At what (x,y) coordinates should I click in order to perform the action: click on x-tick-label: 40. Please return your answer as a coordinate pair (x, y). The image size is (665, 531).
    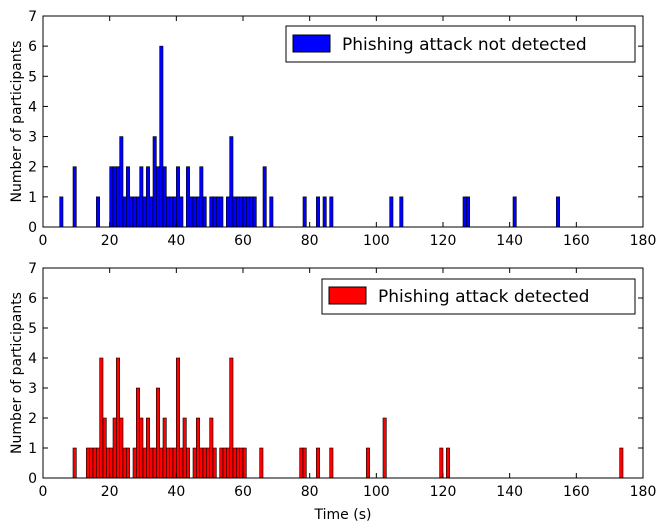
    Looking at the image, I should click on (176, 241).